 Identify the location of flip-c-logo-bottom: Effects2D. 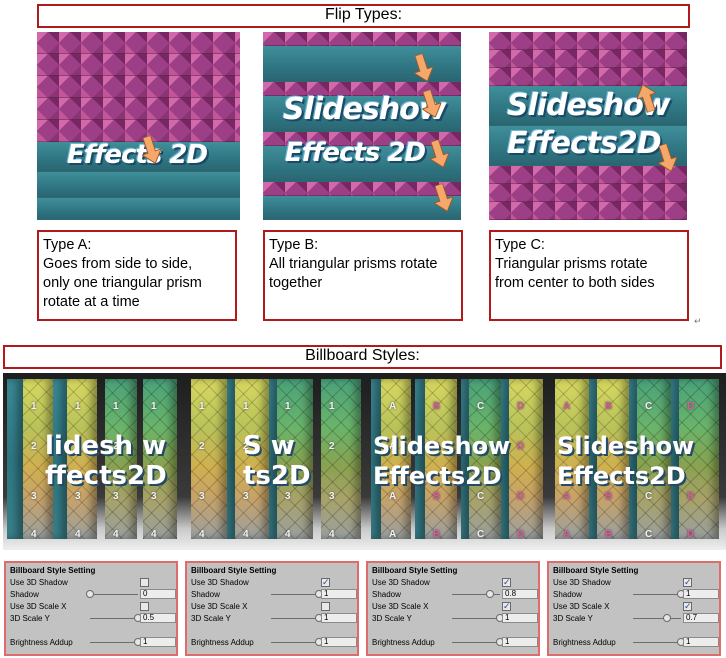
(584, 143).